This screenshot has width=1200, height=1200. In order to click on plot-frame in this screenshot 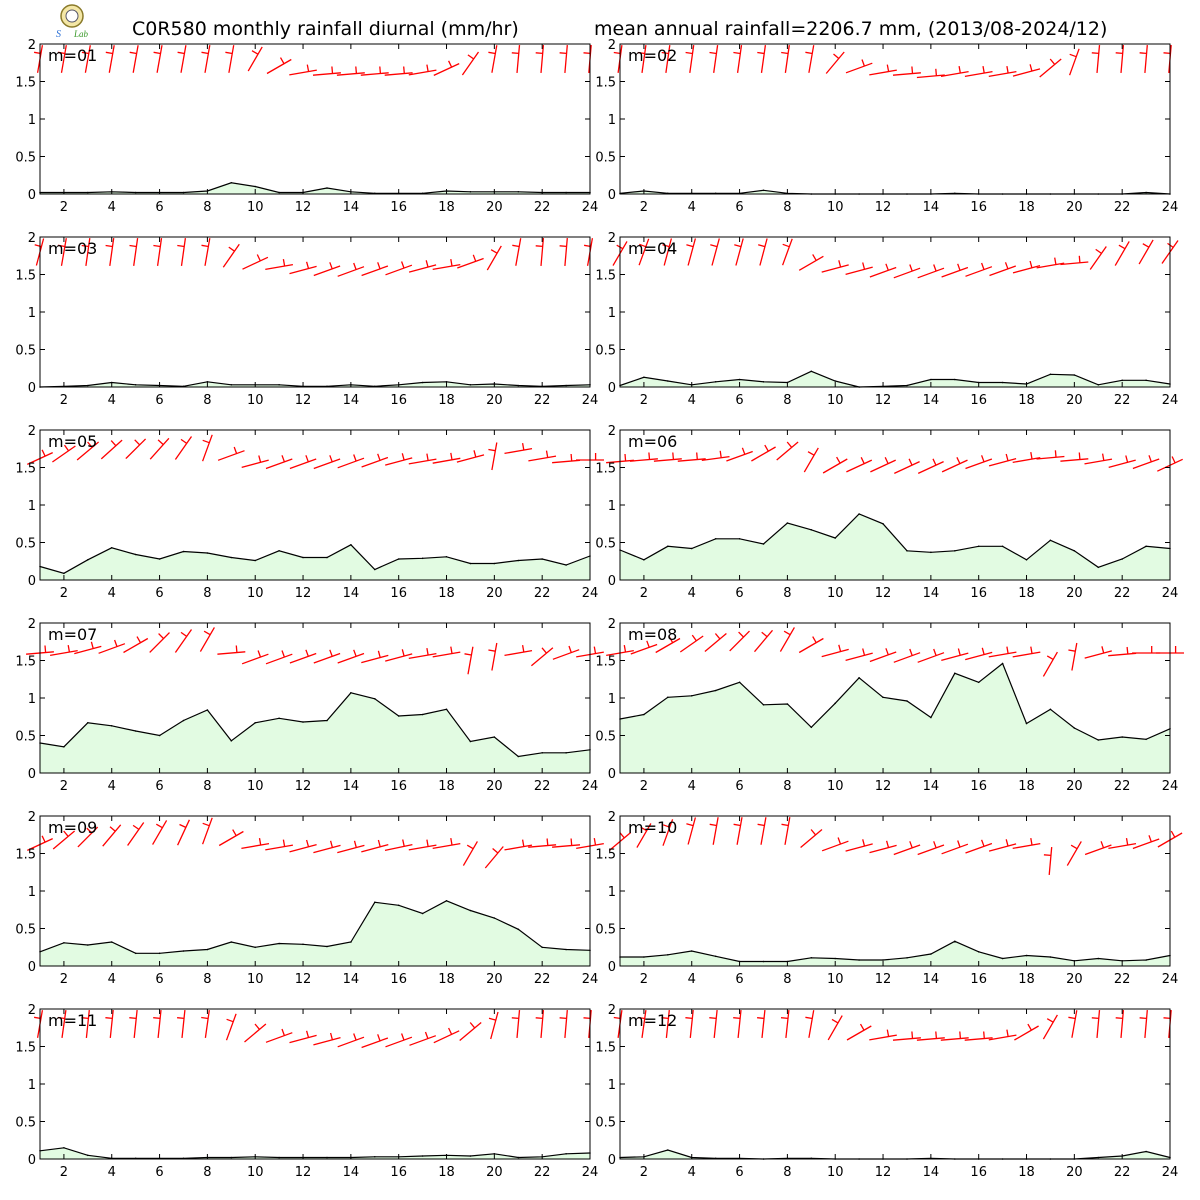, I will do `click(895, 312)`.